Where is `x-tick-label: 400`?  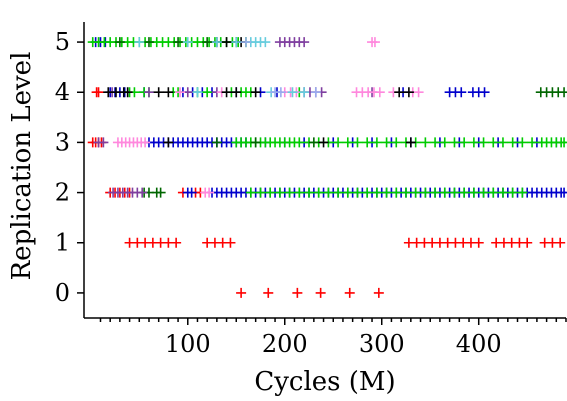
x-tick-label: 400 is located at coordinates (479, 344).